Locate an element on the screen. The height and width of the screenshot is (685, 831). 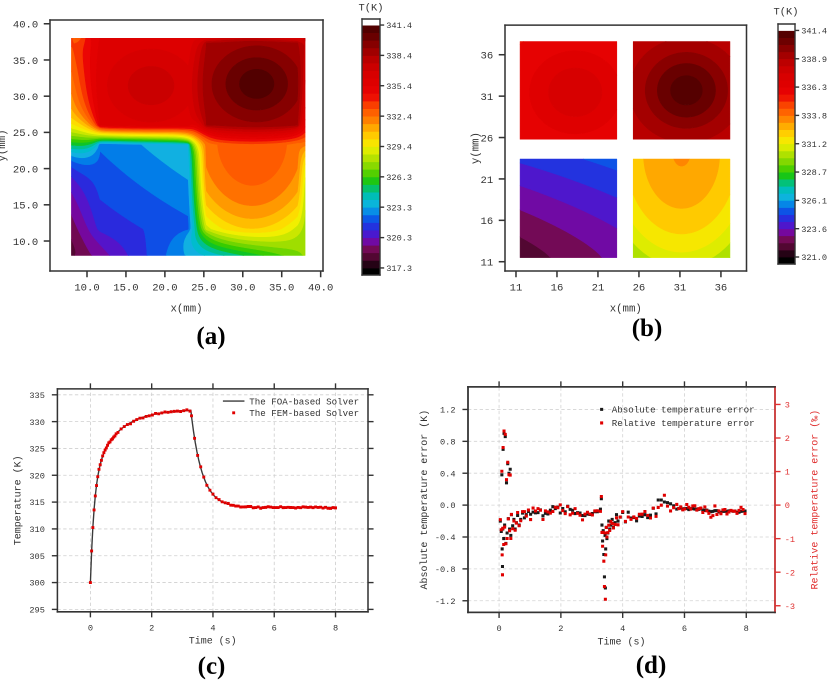
svg-text: -3 is located at coordinates (790, 607).